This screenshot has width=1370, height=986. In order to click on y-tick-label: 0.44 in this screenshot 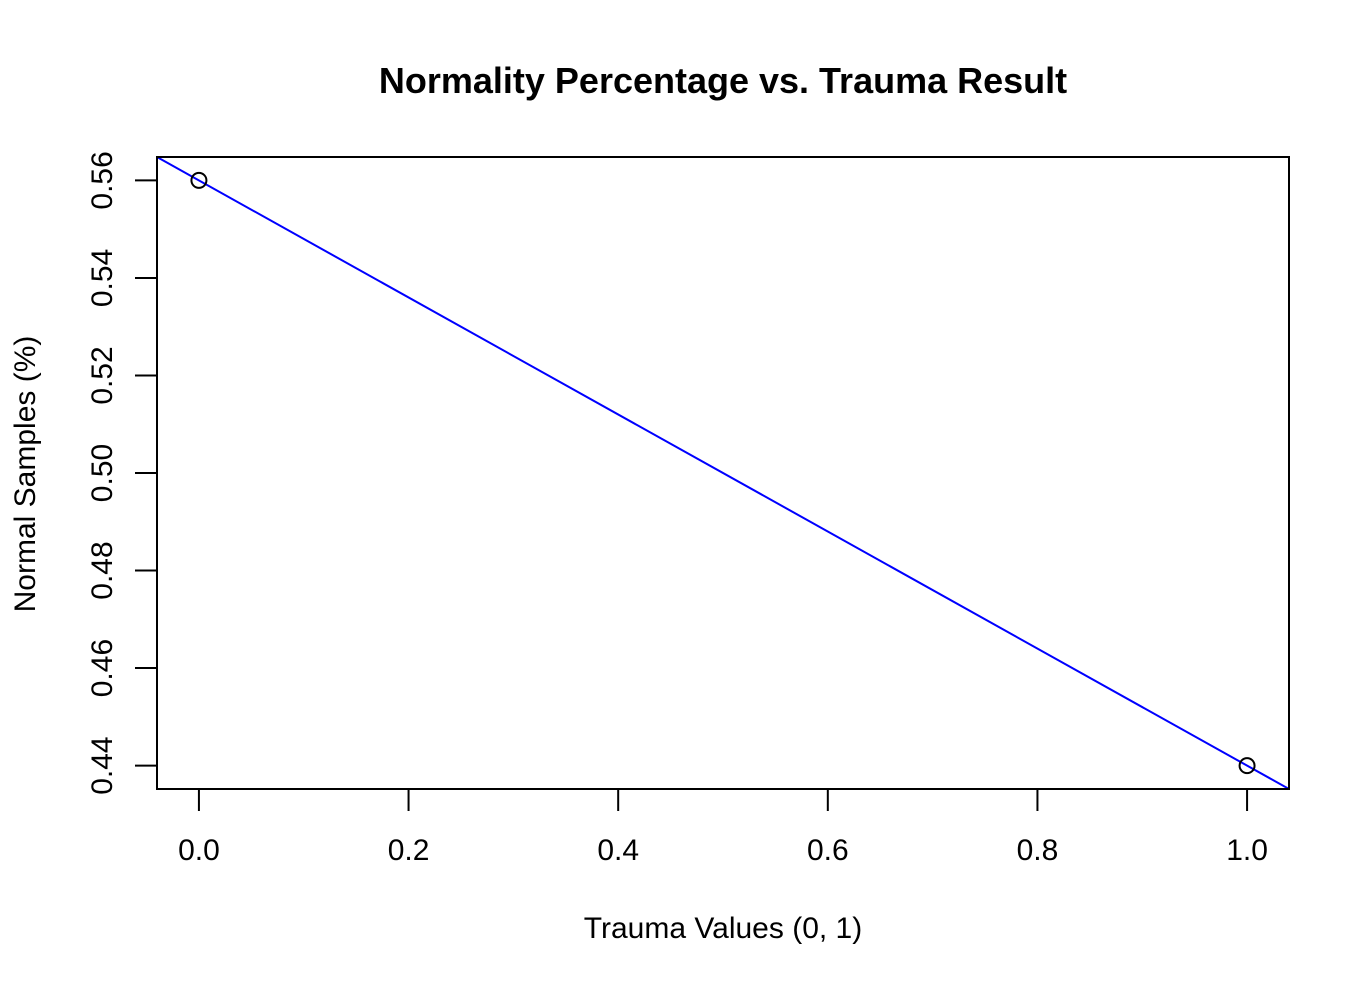, I will do `click(102, 765)`.